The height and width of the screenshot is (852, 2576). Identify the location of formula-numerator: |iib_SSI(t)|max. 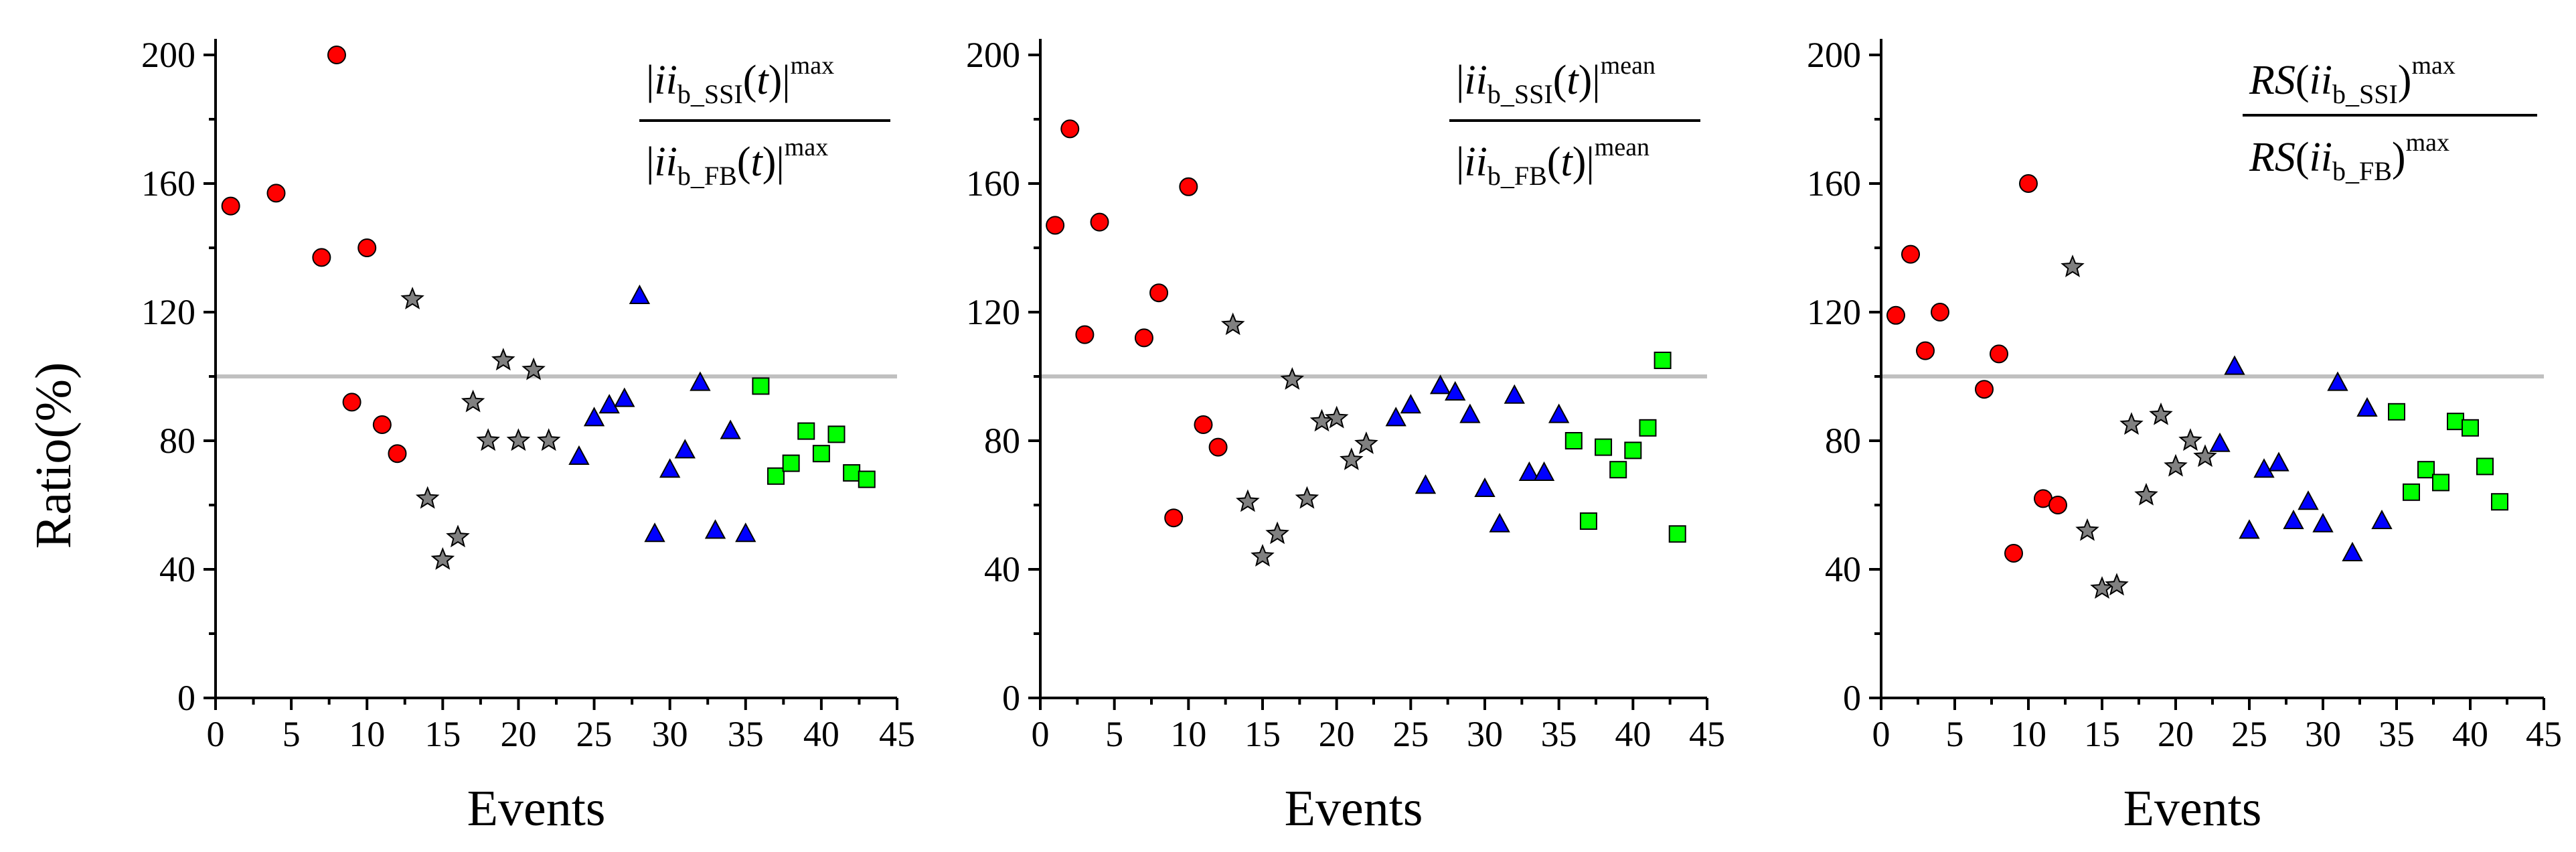
(740, 80).